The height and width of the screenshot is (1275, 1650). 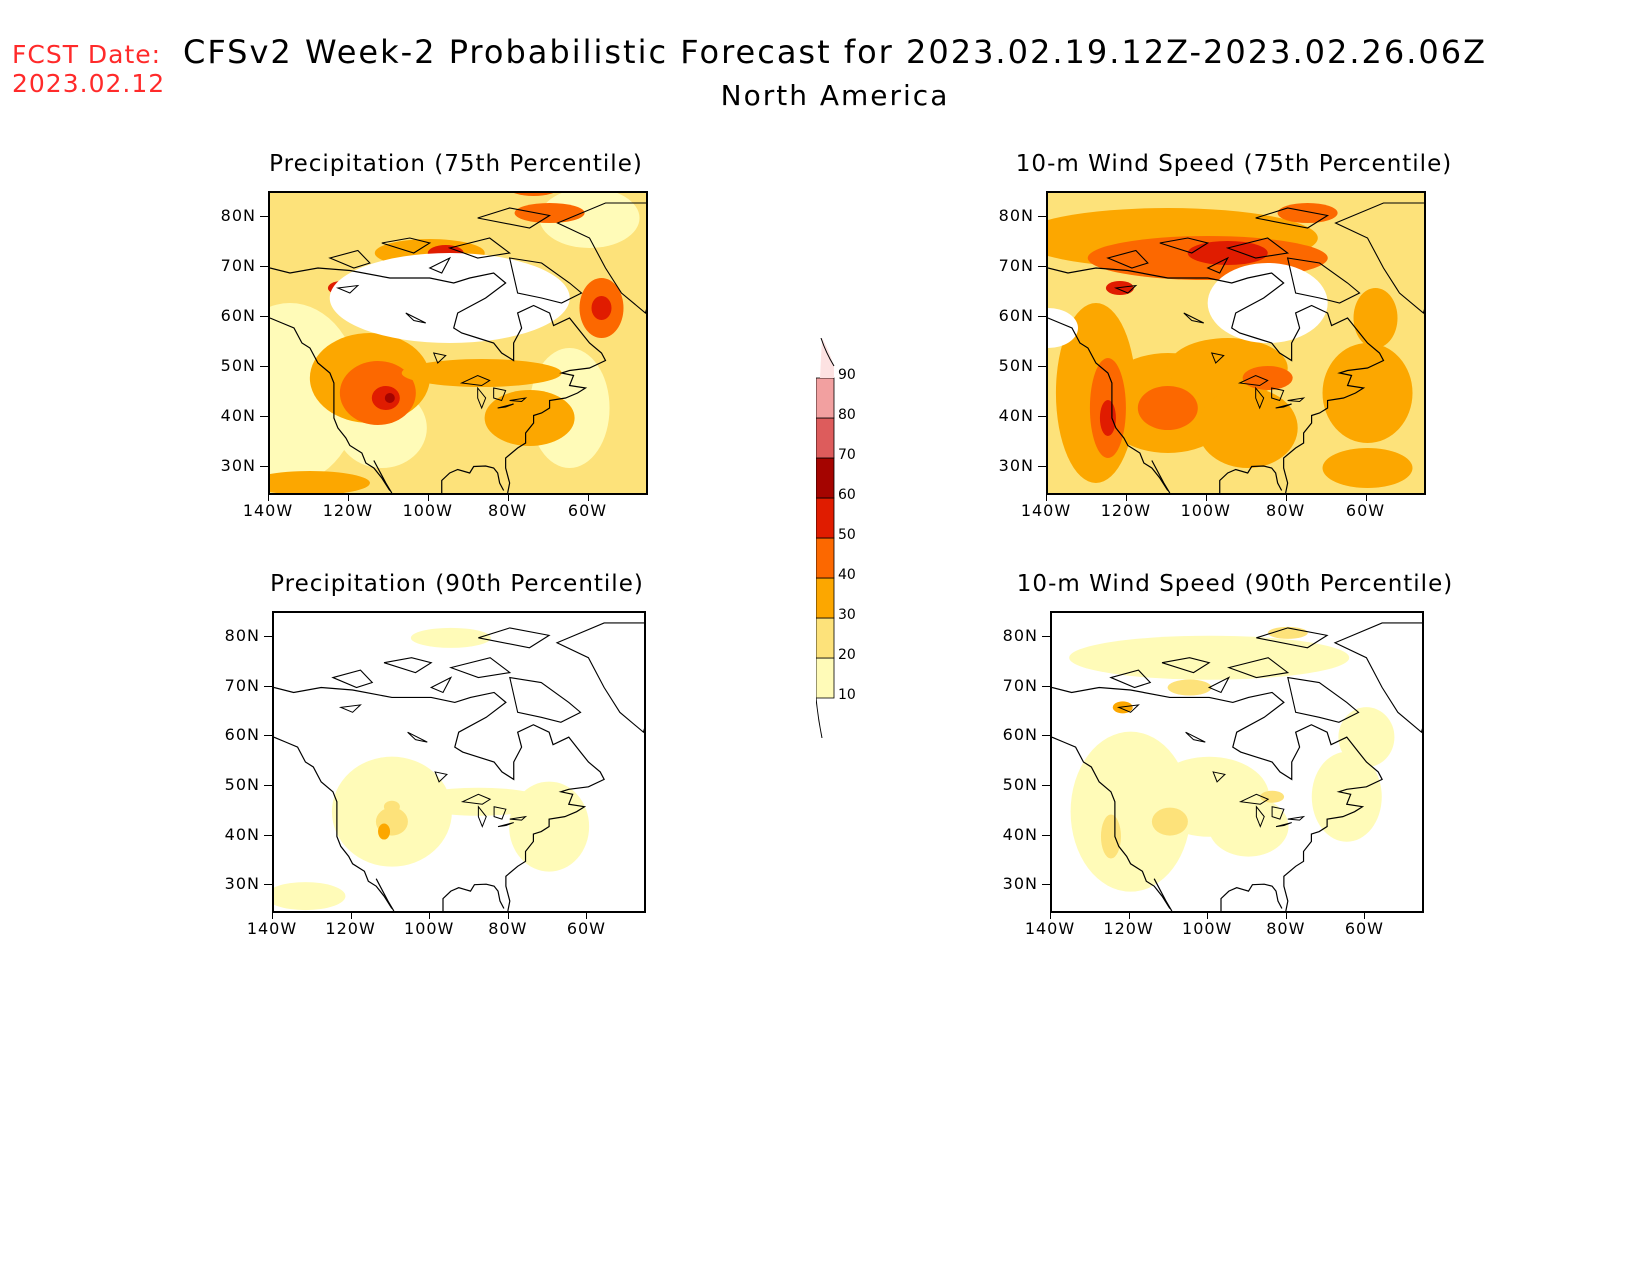 I want to click on colorbar-level-label: 90, so click(x=847, y=375).